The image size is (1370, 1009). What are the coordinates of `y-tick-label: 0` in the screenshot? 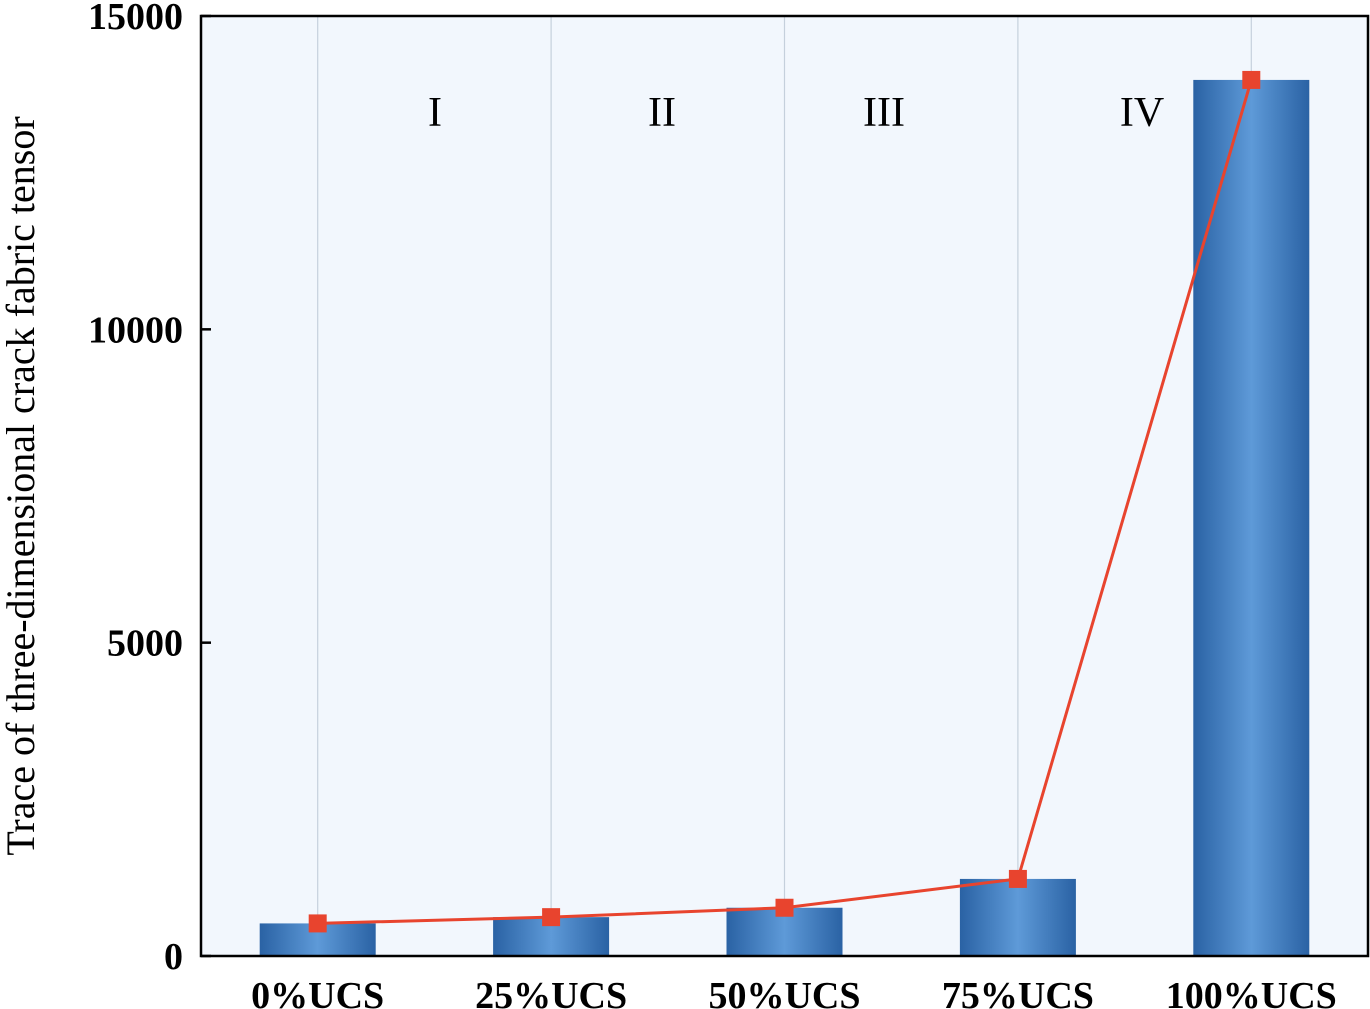 It's located at (173, 957).